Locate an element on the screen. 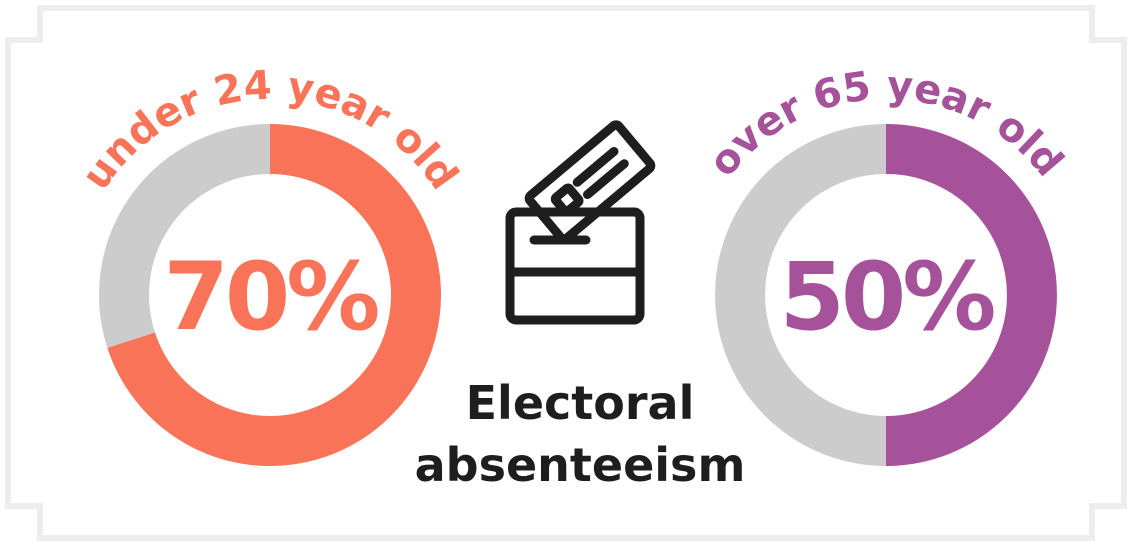  title-line-1: Electoral is located at coordinates (580, 403).